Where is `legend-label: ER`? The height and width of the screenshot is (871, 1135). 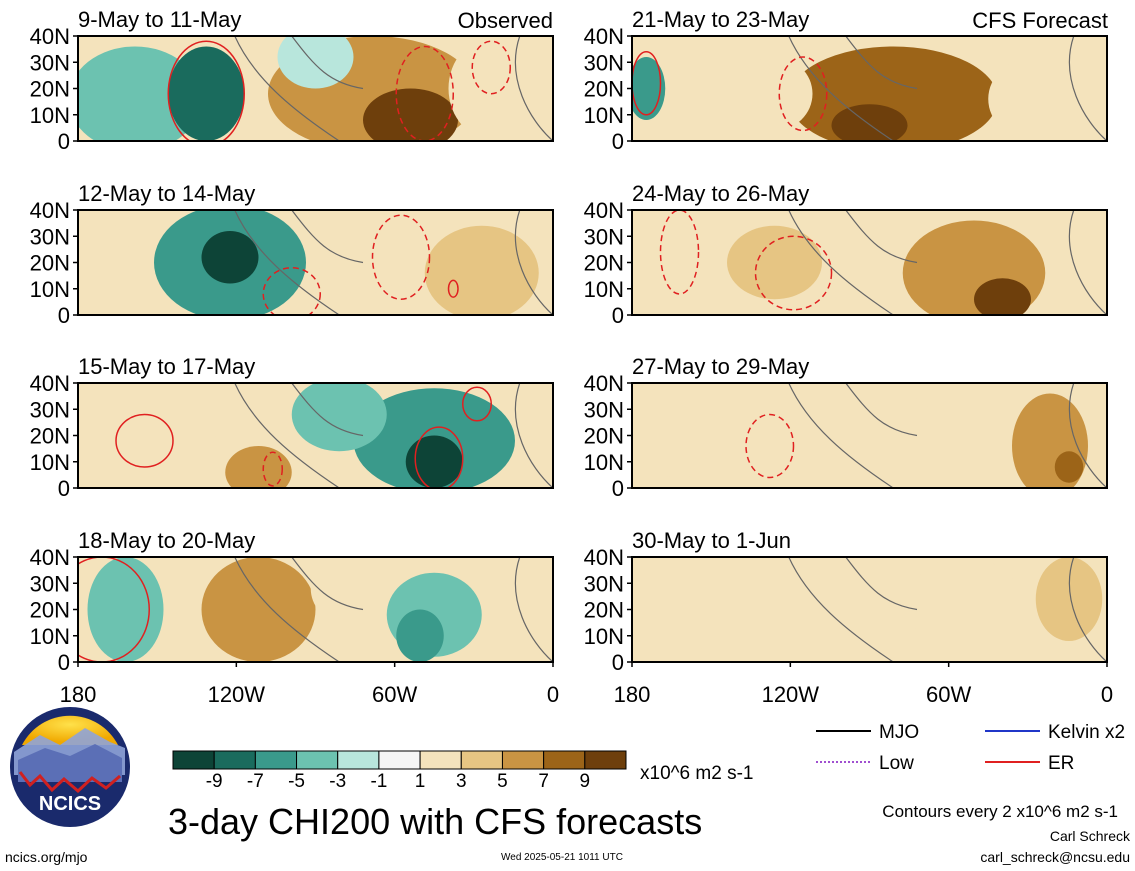
legend-label: ER is located at coordinates (1061, 763).